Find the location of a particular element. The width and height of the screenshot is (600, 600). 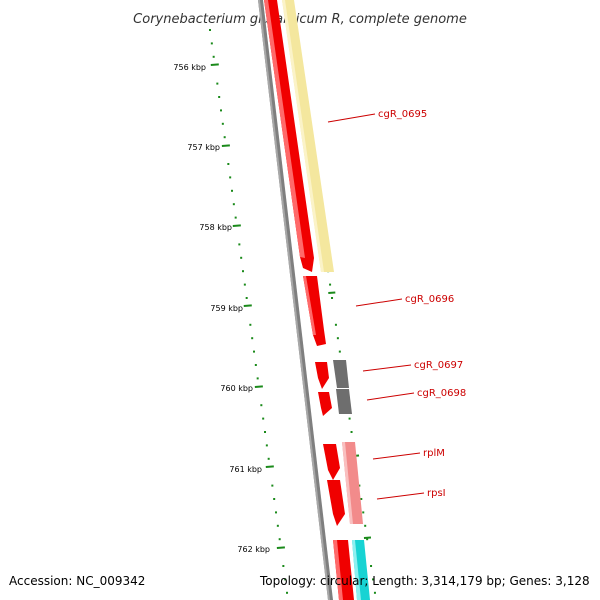

tick-label-756: 756 kbp is located at coordinates (189, 67).